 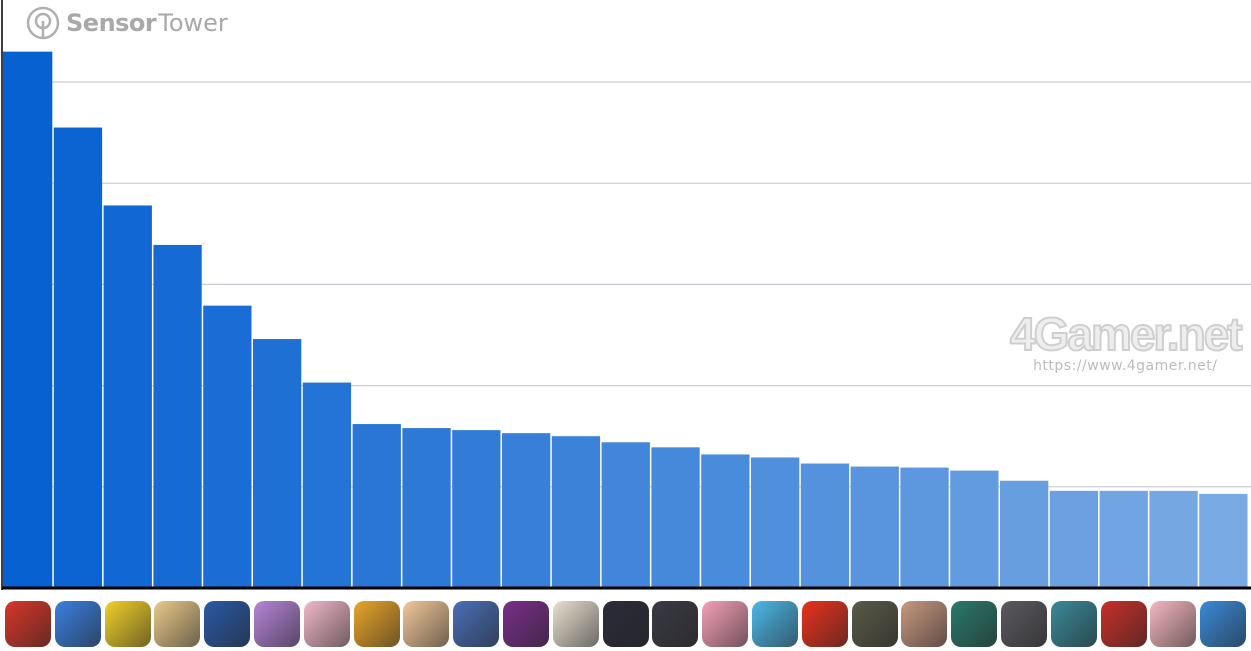 I want to click on sensortower-logo: Sensor Tower, so click(x=127, y=23).